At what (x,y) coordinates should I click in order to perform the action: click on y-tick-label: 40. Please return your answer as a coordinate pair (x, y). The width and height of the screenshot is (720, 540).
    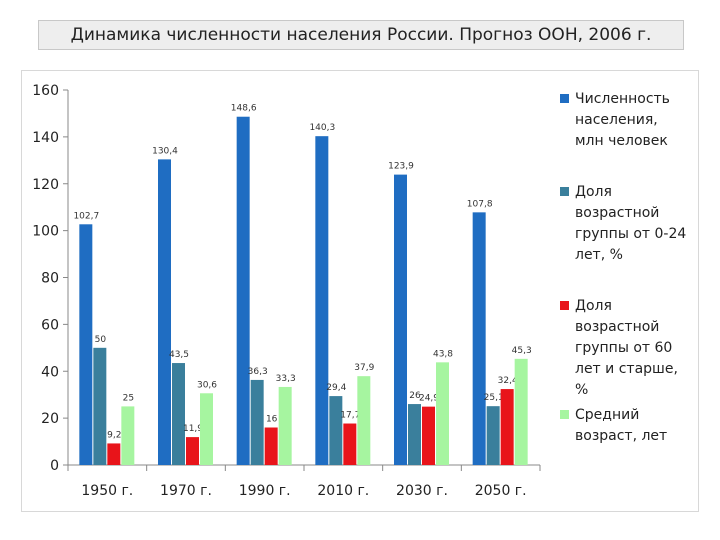
    Looking at the image, I should click on (50, 372).